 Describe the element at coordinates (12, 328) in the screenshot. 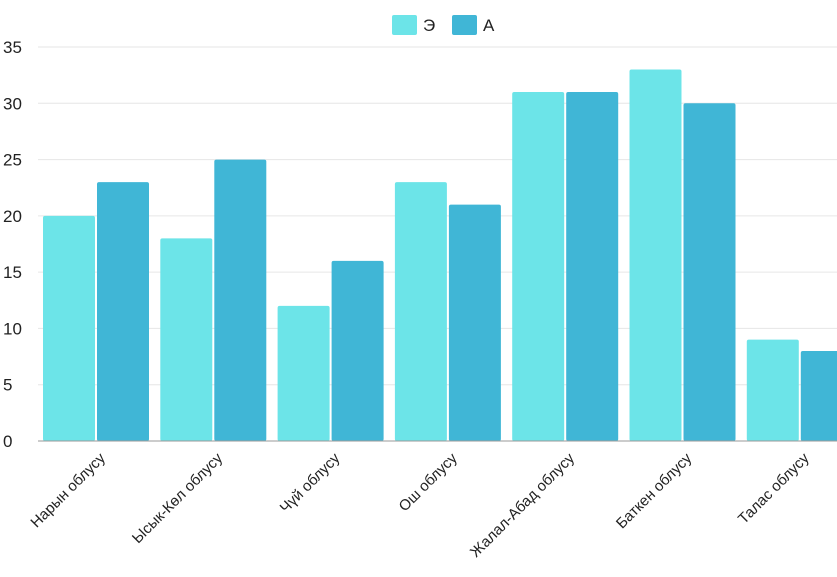

I see `y-tick-label: 10` at that location.